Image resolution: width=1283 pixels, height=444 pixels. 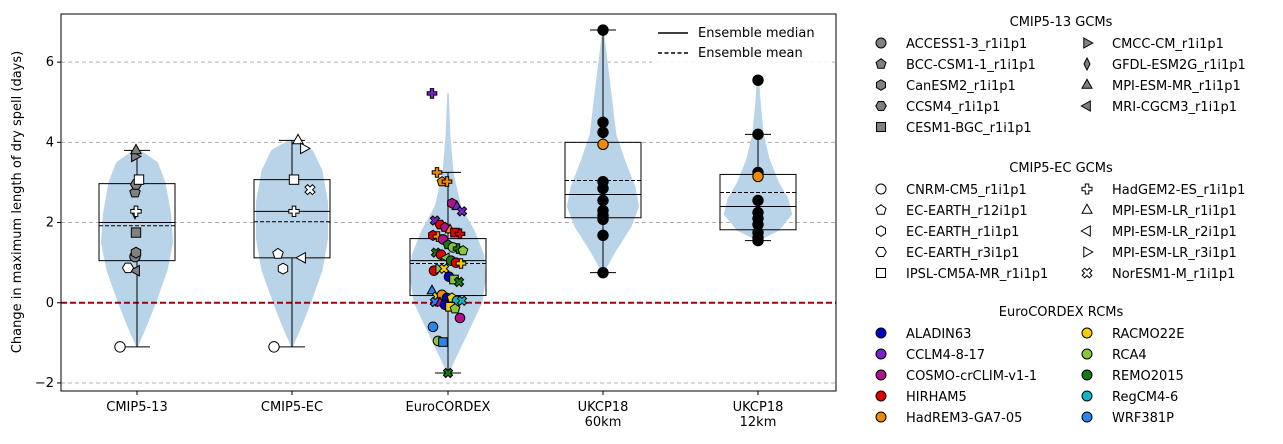 What do you see at coordinates (1061, 22) in the screenshot?
I see `legend-title: CMIP5-13 GCMs` at bounding box center [1061, 22].